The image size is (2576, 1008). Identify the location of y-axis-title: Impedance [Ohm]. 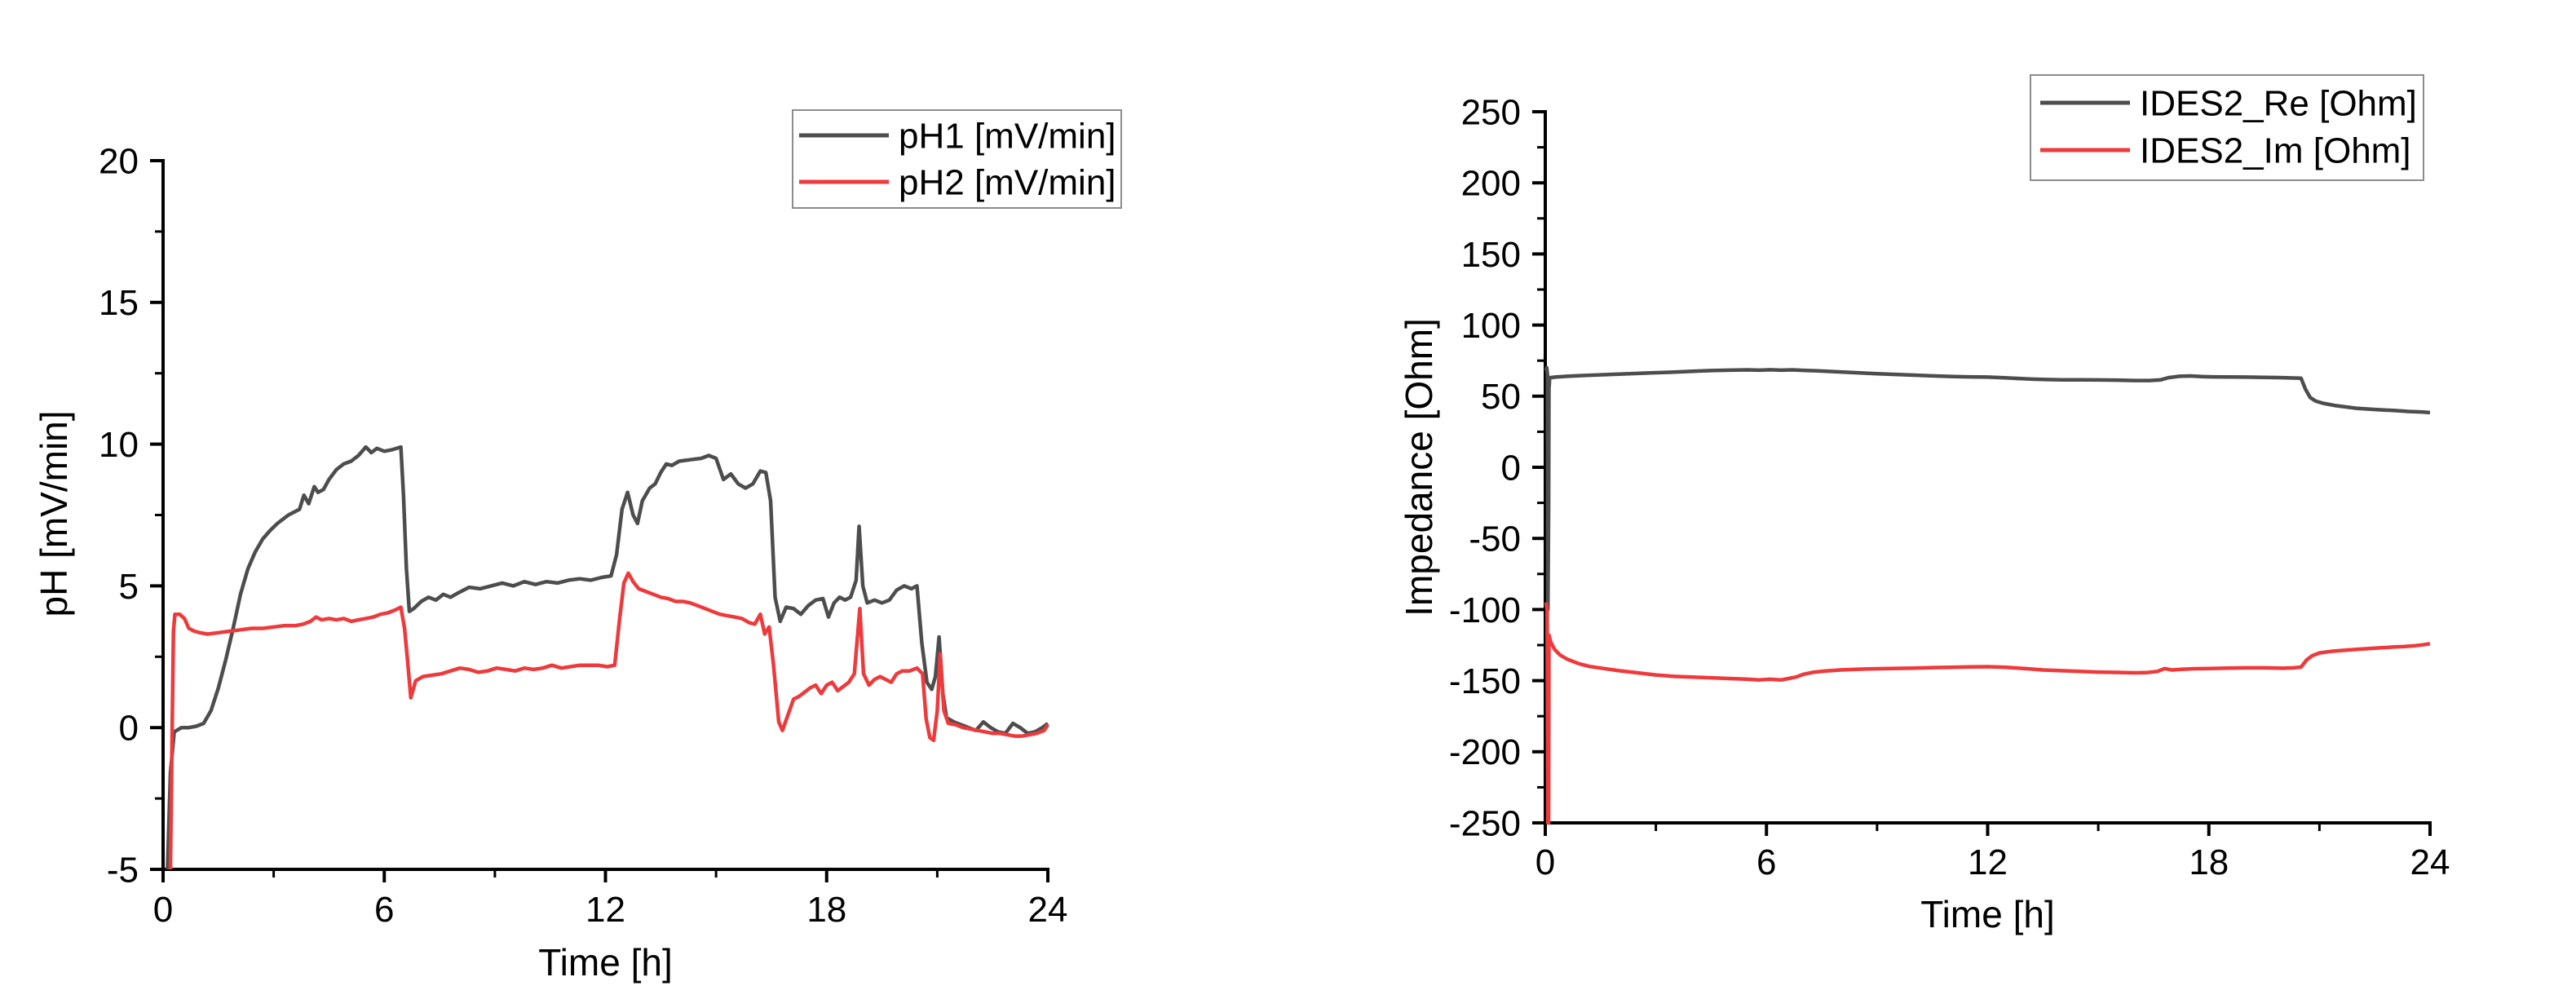
(1419, 468).